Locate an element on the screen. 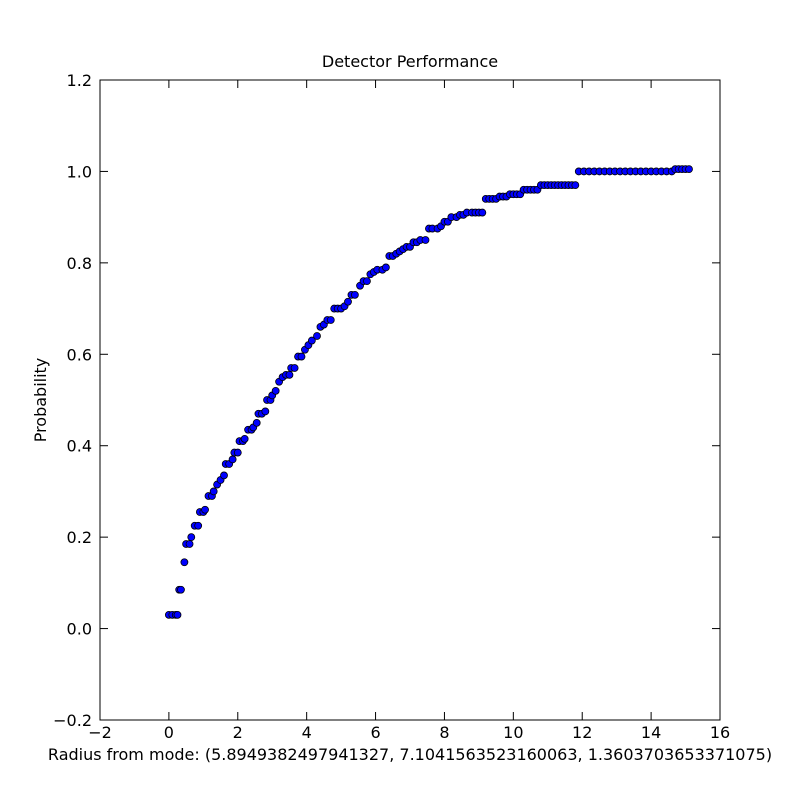 This screenshot has width=800, height=800. y-tick-label: −0.2 is located at coordinates (72, 720).